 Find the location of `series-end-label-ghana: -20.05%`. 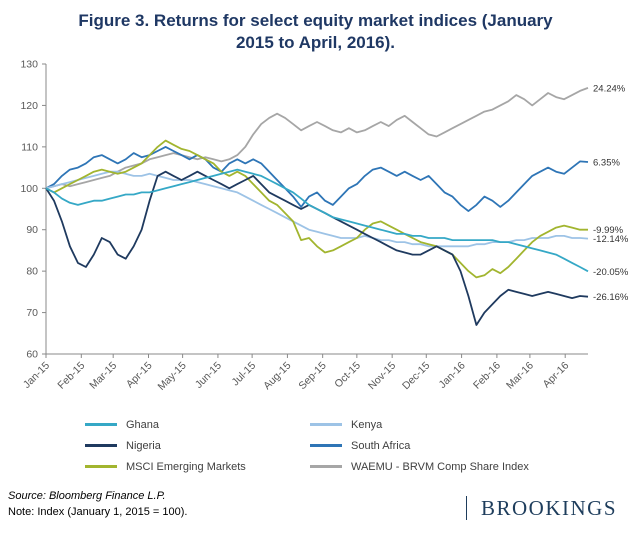

series-end-label-ghana: -20.05% is located at coordinates (611, 272).